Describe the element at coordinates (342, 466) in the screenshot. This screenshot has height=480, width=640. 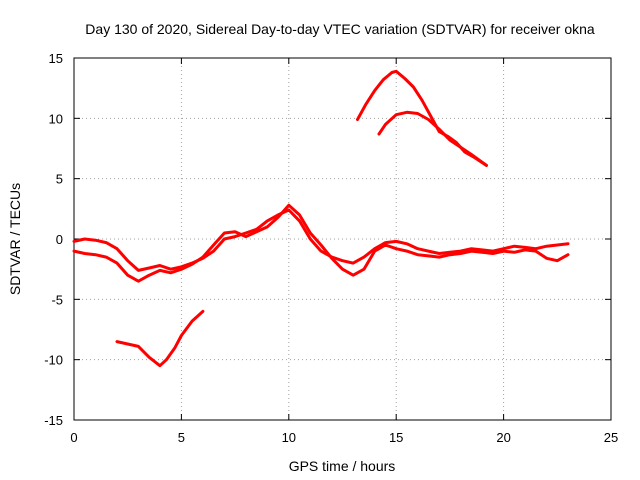
I see `x-axis-title: GPS time / hours` at that location.